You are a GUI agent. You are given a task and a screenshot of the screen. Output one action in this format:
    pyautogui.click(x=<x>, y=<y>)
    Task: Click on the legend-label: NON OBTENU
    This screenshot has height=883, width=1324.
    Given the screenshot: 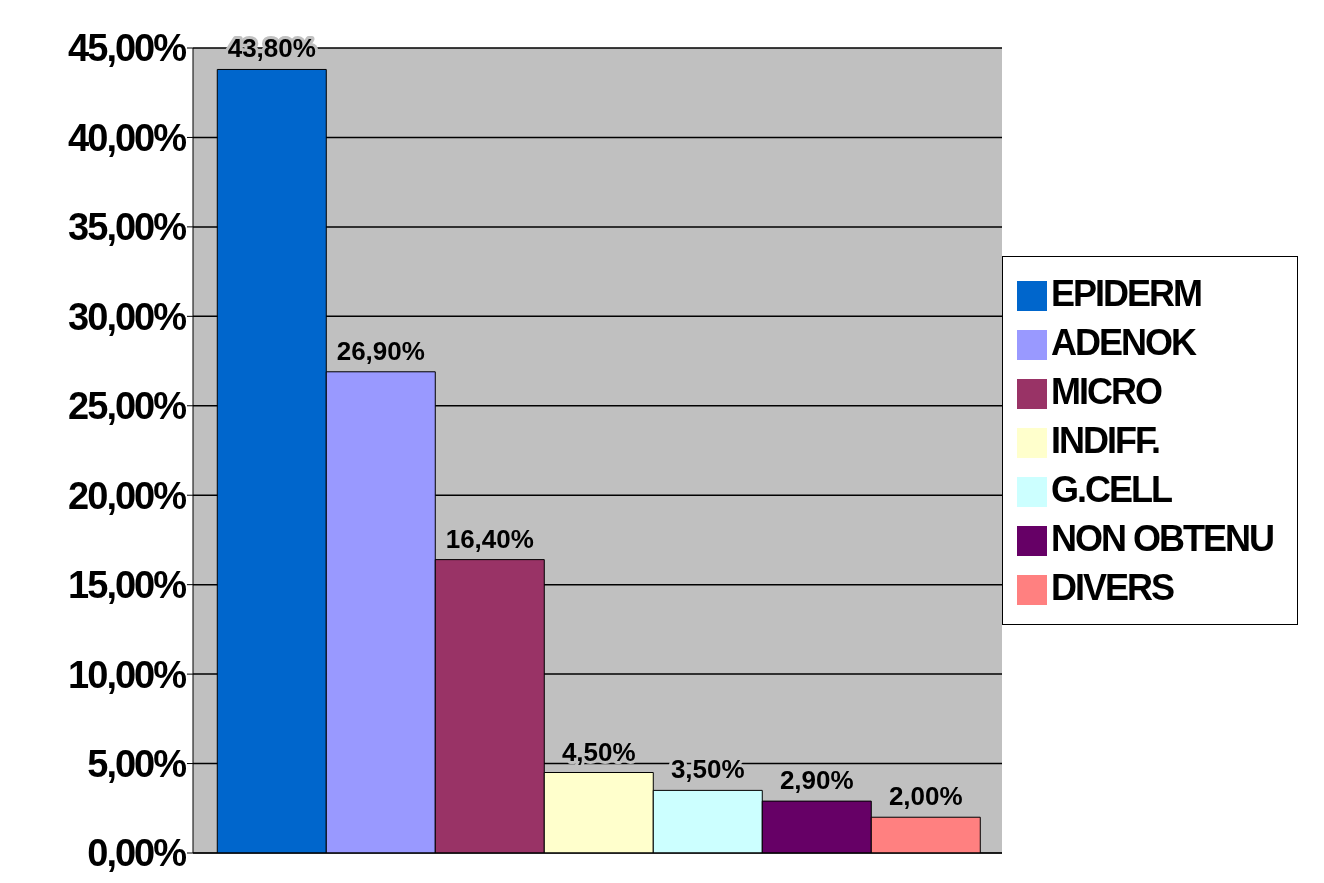 What is the action you would take?
    pyautogui.click(x=1162, y=538)
    